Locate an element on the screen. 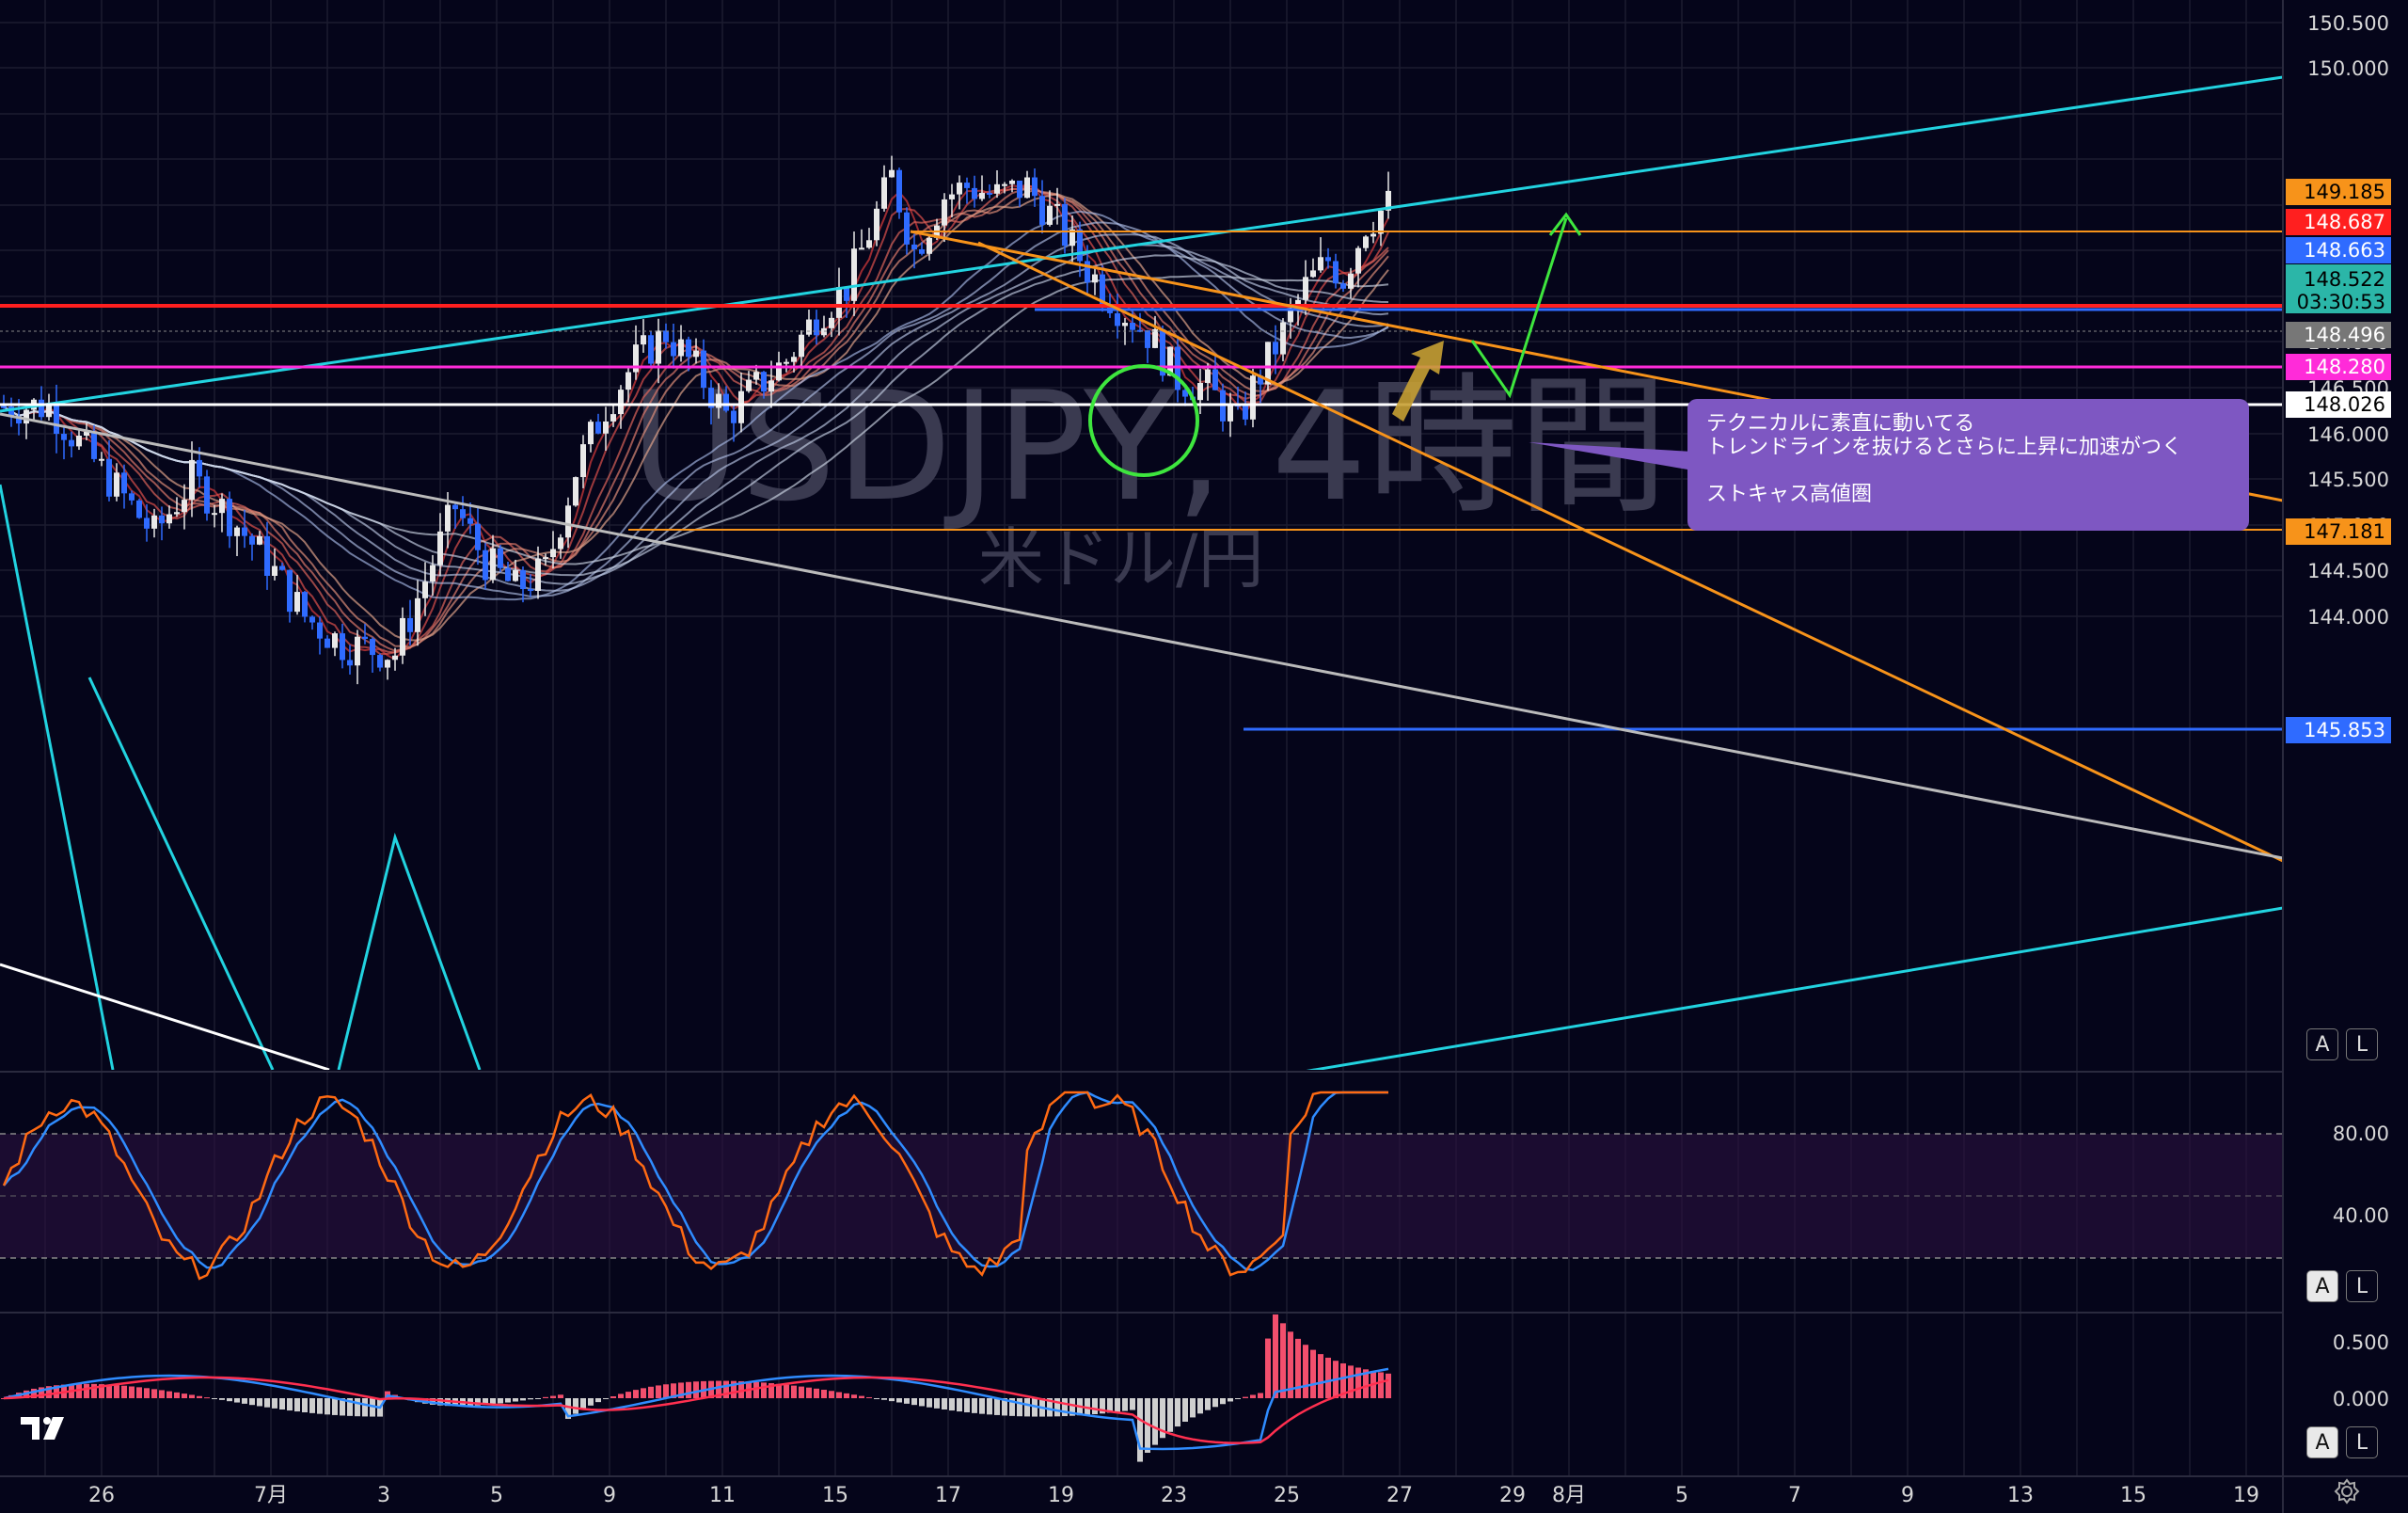 This screenshot has width=2408, height=1513. white-lower-trendline is located at coordinates (165, 1016).